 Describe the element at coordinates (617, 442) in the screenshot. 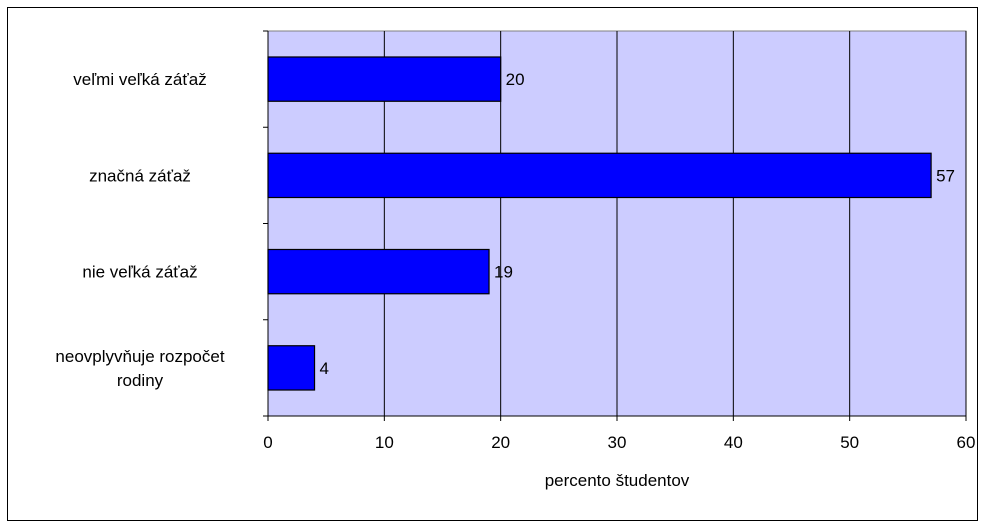

I see `x-tick-label-30: 30` at that location.